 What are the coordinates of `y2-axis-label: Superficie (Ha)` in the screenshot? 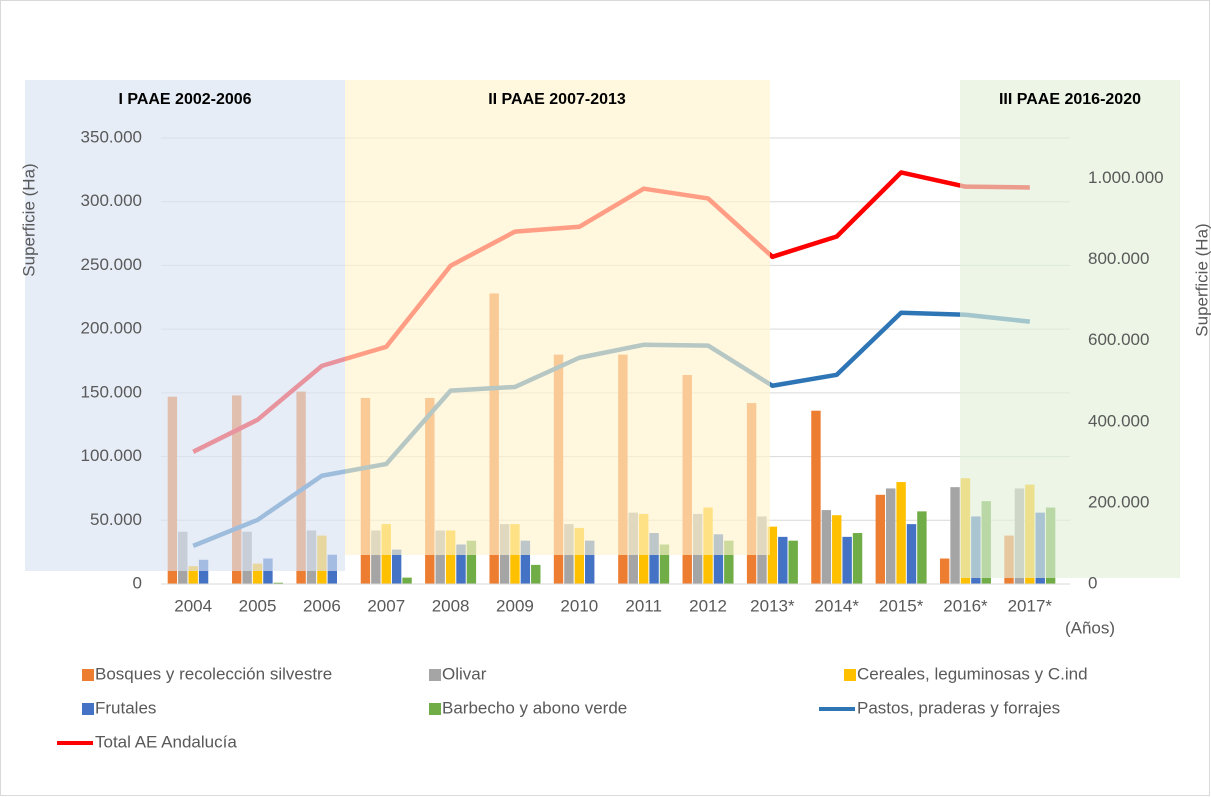 It's located at (1201, 279).